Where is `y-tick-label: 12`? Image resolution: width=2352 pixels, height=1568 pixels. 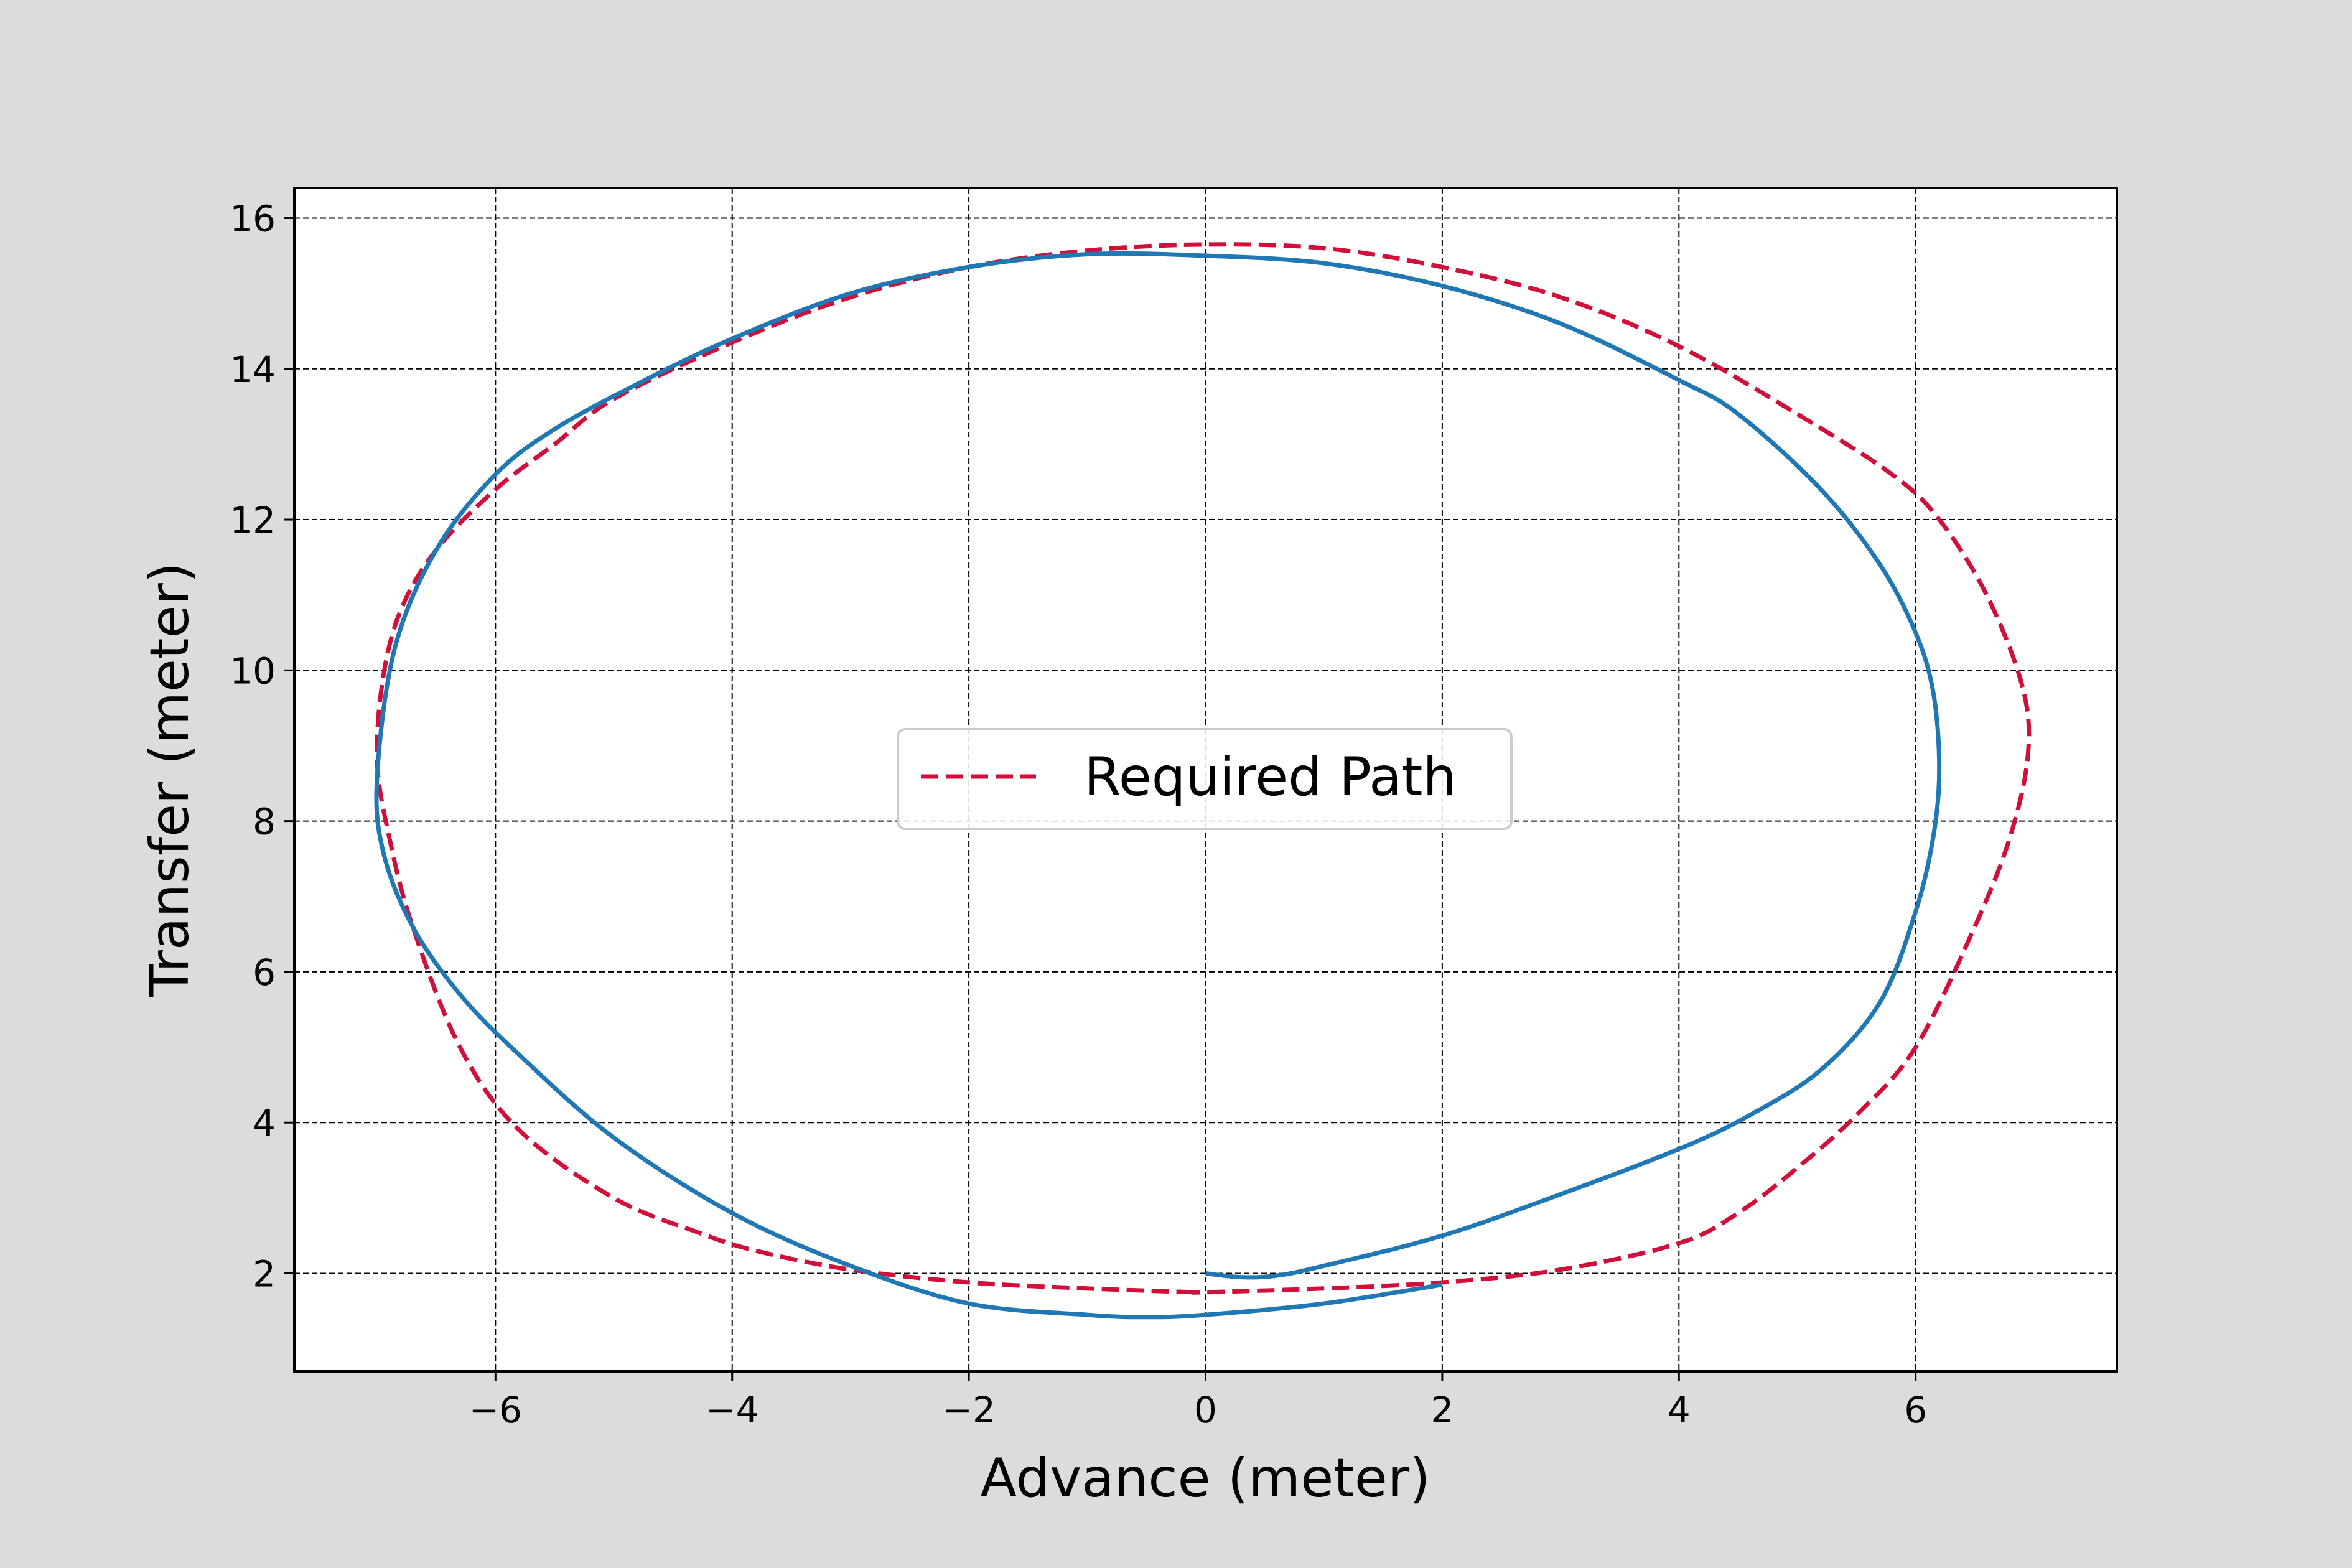
y-tick-label: 12 is located at coordinates (253, 520).